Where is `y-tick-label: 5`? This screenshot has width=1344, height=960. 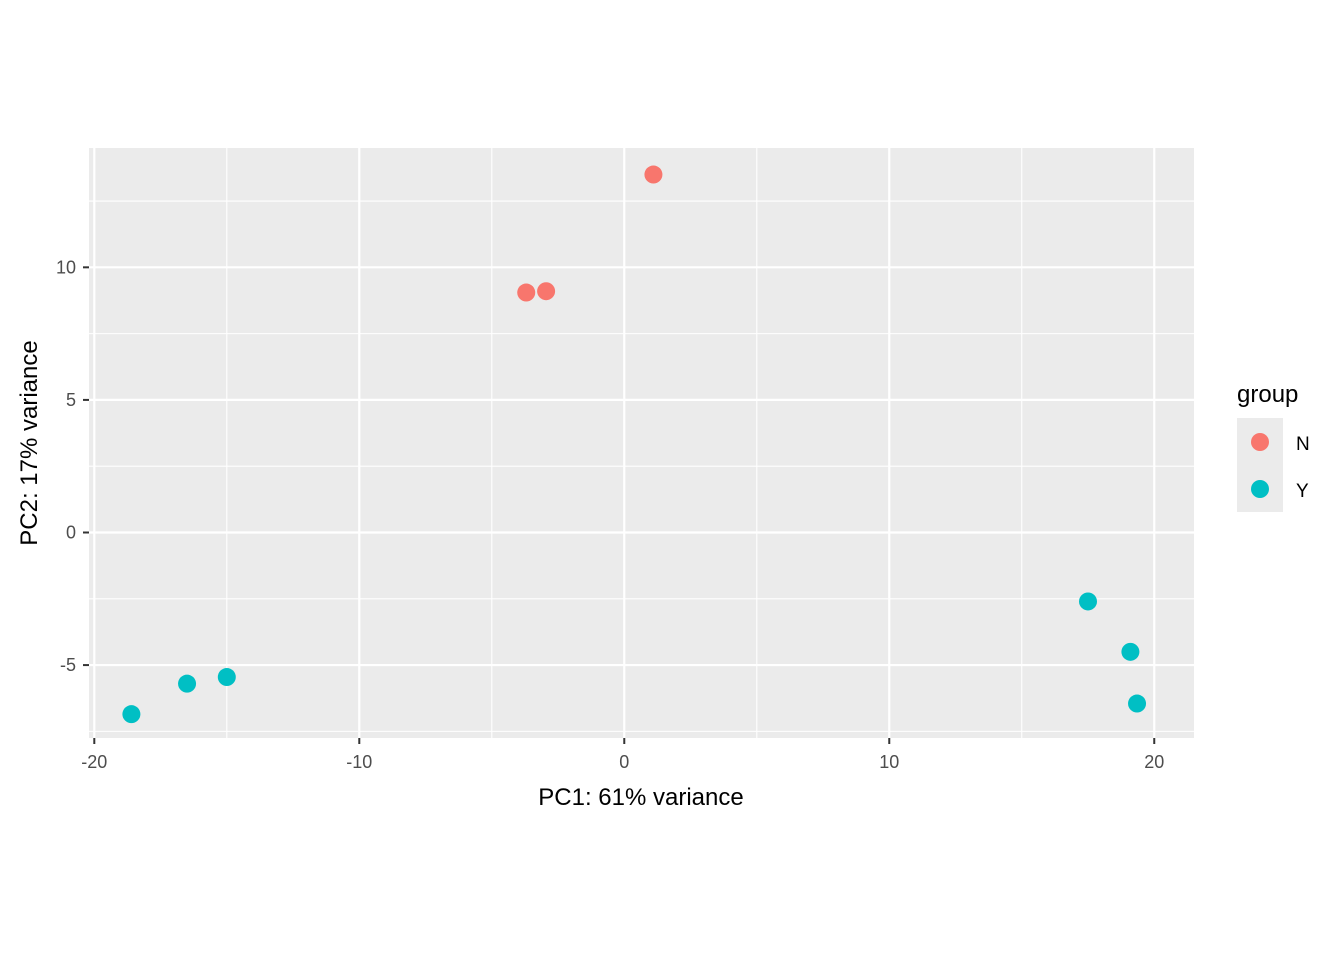
y-tick-label: 5 is located at coordinates (71, 400).